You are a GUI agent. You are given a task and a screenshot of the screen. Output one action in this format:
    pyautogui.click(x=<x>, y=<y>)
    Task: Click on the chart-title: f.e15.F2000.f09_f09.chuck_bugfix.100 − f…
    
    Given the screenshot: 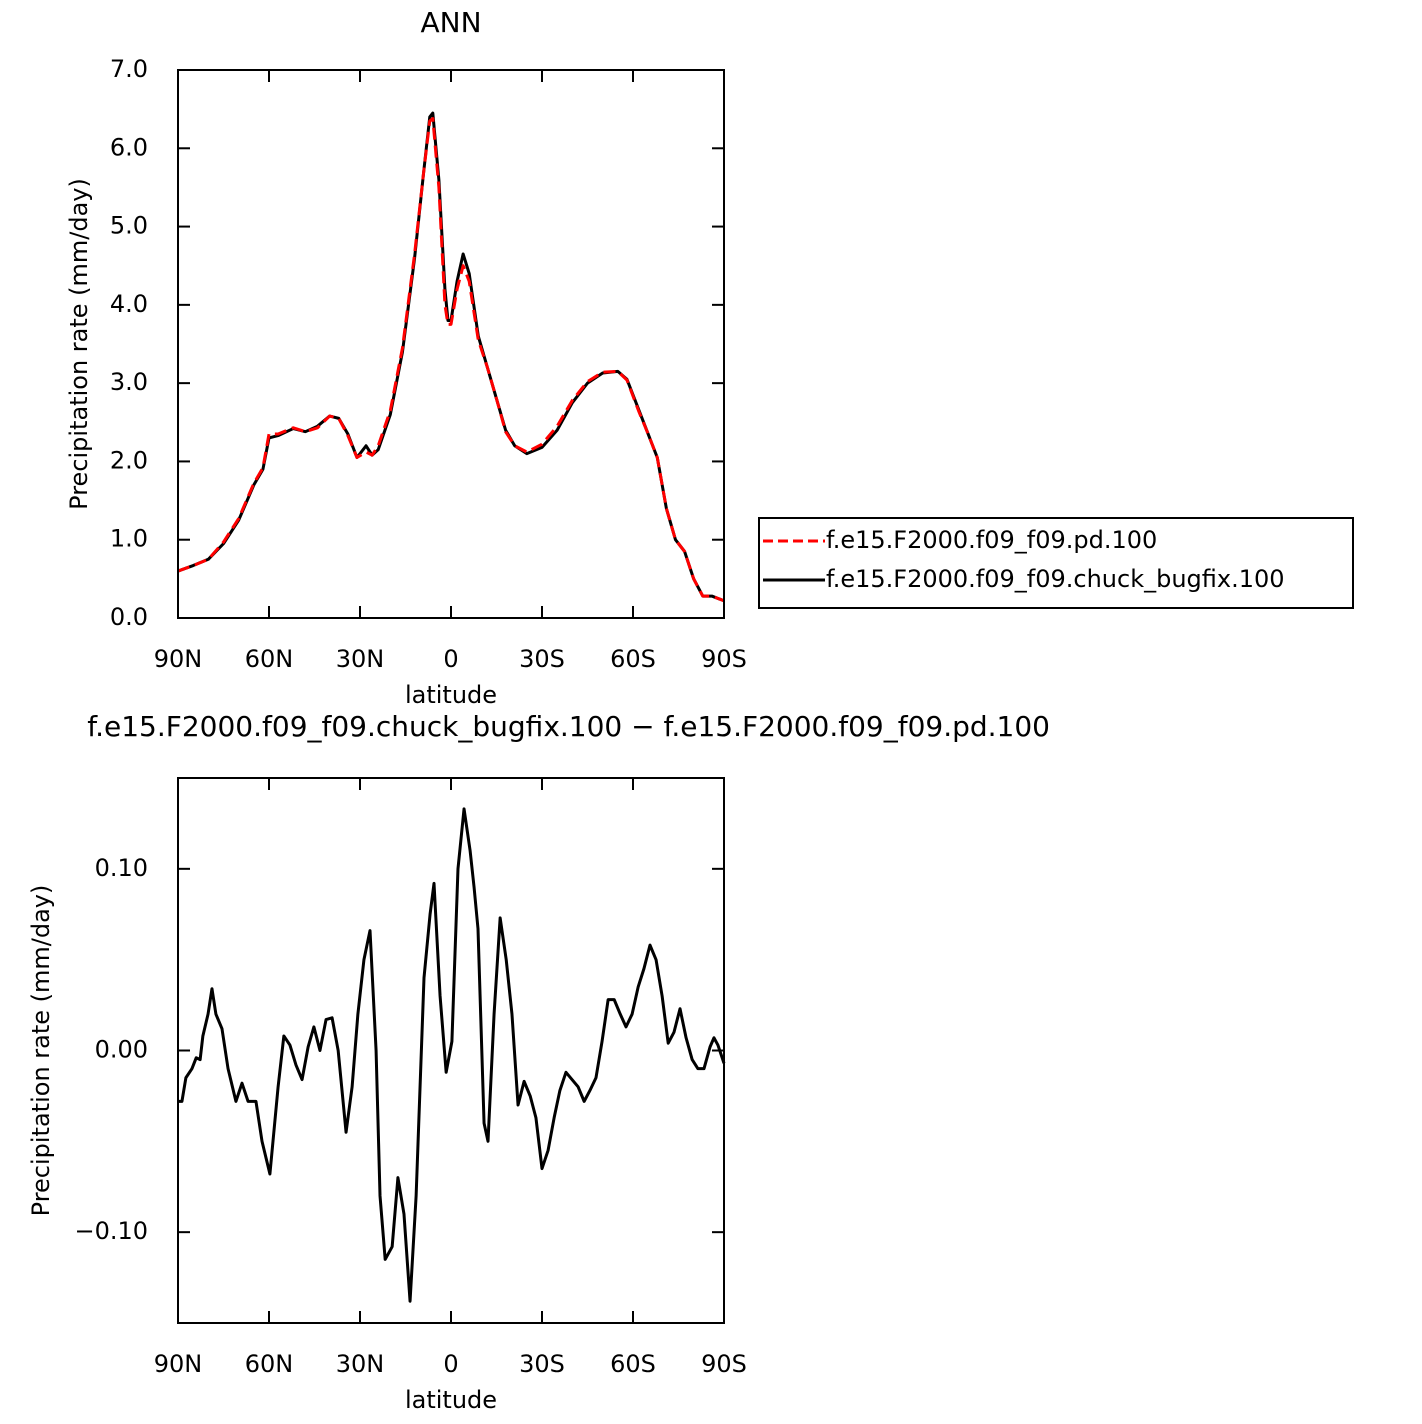 What is the action you would take?
    pyautogui.click(x=568, y=726)
    